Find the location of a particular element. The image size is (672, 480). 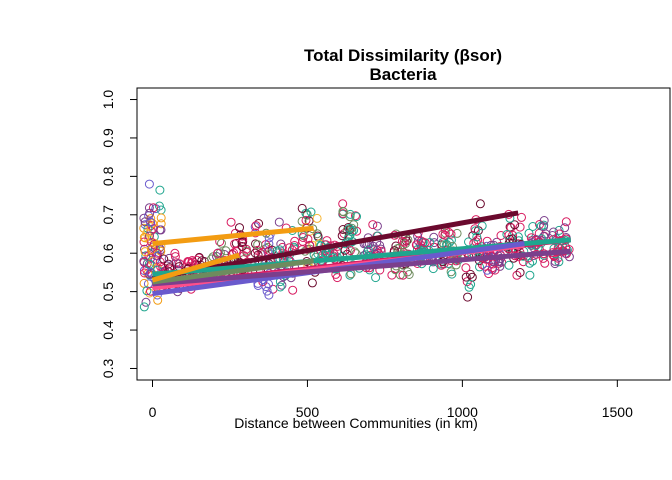

x-tick-label: 1500 is located at coordinates (617, 412).